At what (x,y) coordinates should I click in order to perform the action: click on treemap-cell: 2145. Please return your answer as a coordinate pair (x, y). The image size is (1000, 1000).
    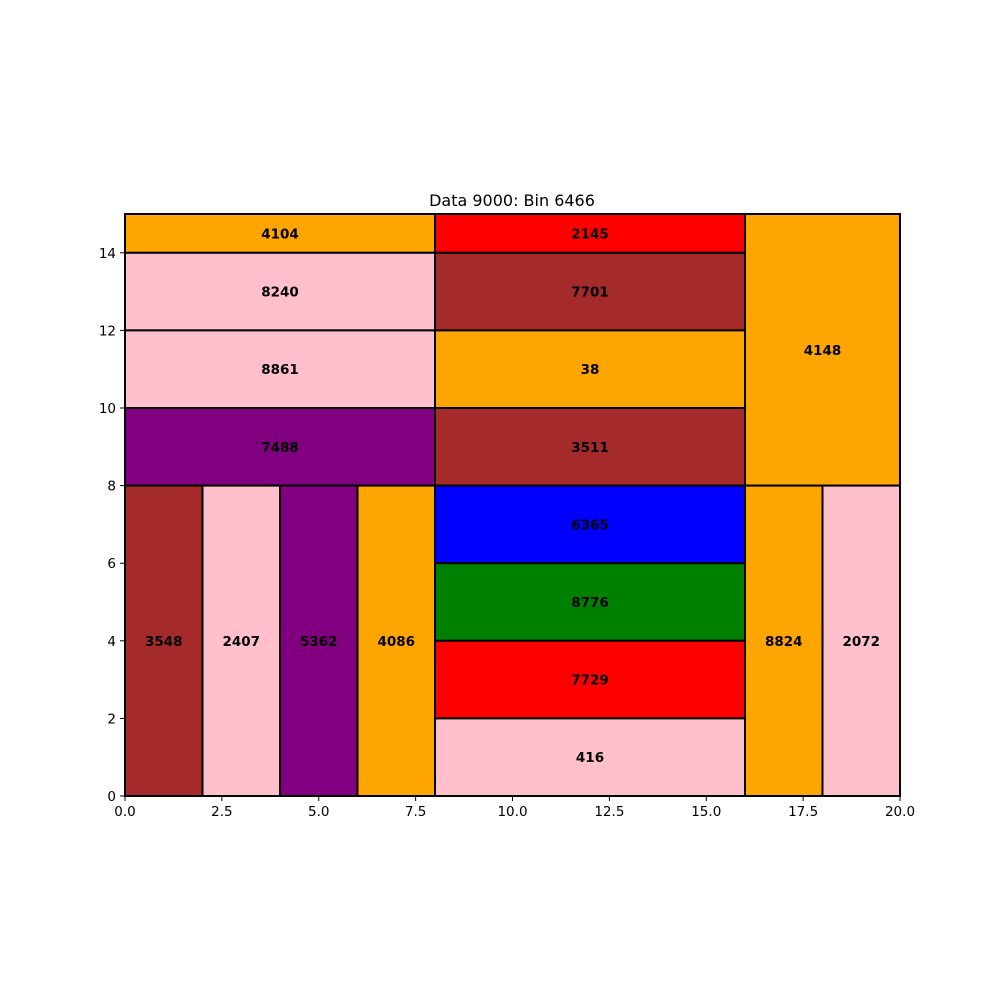
    Looking at the image, I should click on (590, 233).